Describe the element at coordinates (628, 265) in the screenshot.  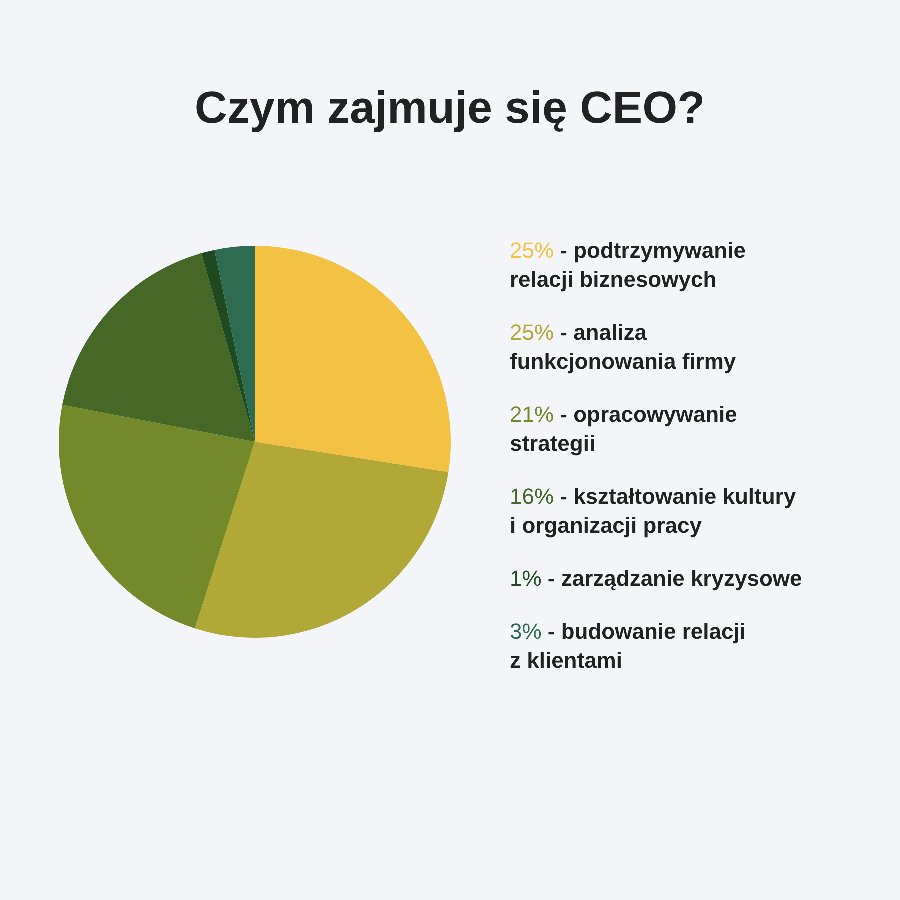
I see `category-label: 25% - podtrzymywanie relacji biznesowych` at that location.